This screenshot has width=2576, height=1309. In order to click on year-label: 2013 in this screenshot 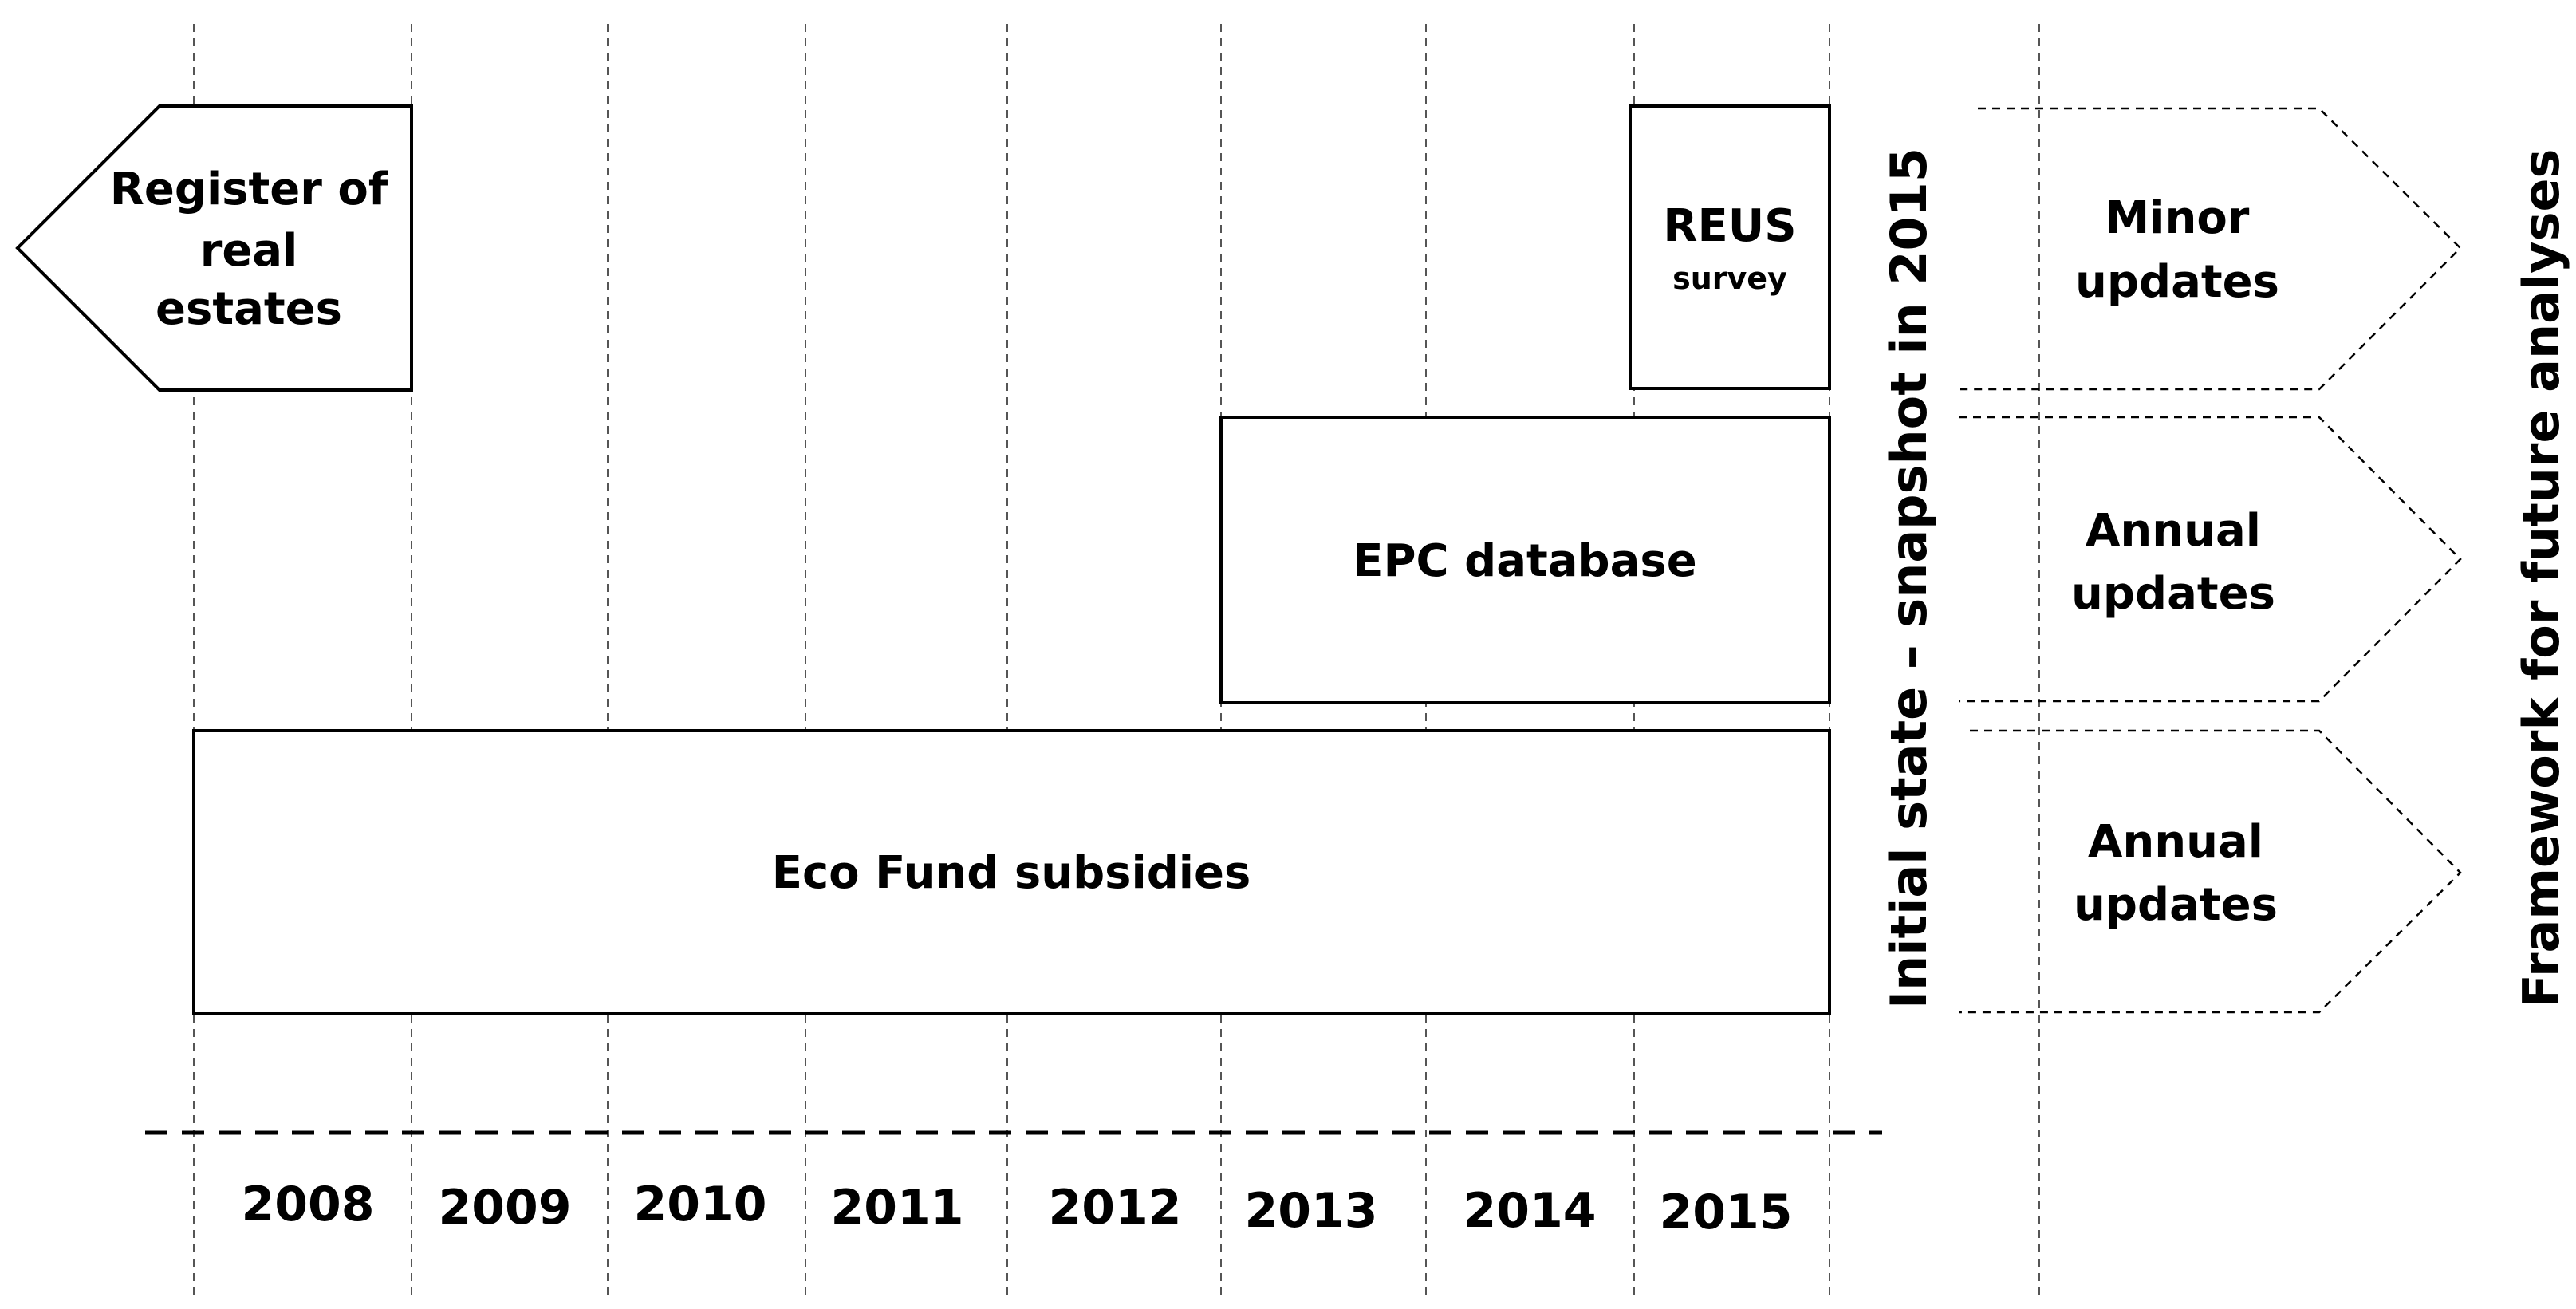, I will do `click(1311, 1211)`.